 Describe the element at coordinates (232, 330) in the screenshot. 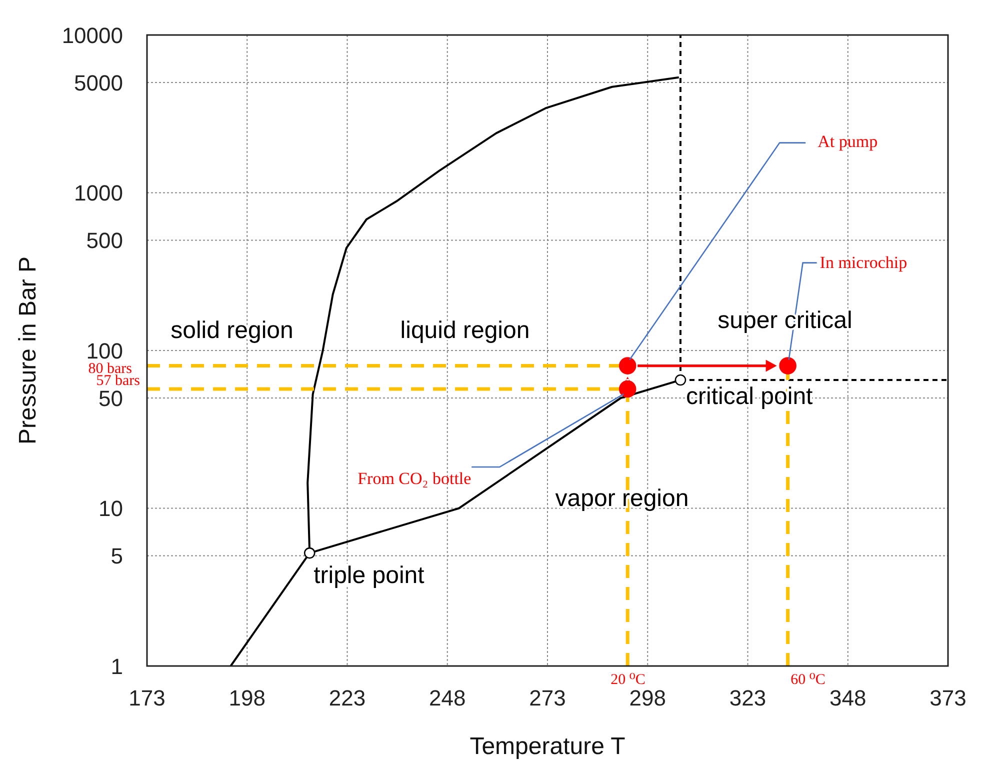

I see `annotation: solid region` at that location.